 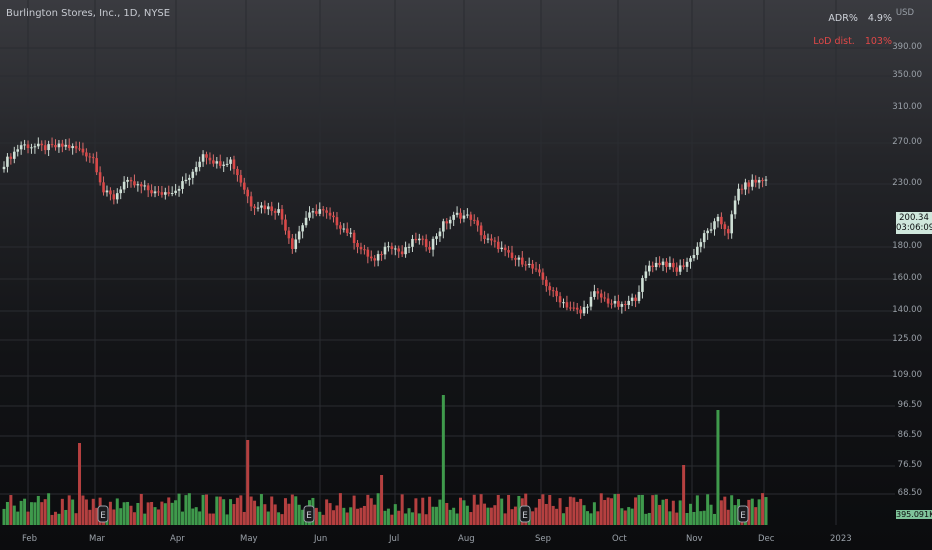 What do you see at coordinates (30, 539) in the screenshot?
I see `x-tick-label: Feb` at bounding box center [30, 539].